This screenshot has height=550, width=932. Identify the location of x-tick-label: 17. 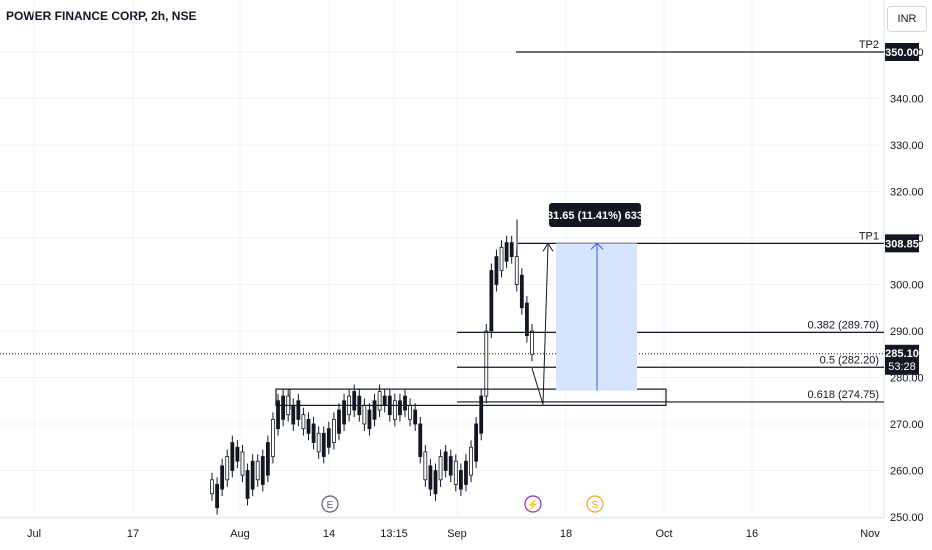
(133, 534).